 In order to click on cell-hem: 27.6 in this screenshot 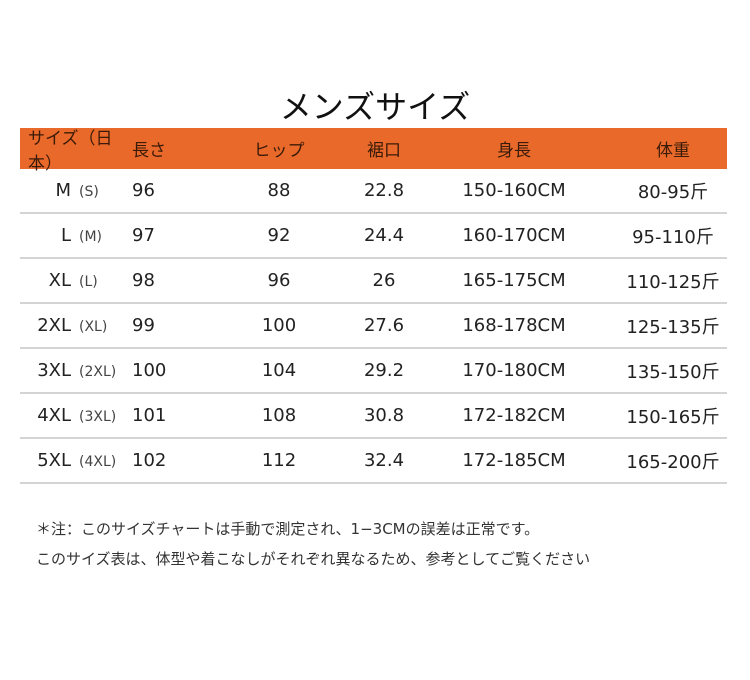, I will do `click(384, 325)`.